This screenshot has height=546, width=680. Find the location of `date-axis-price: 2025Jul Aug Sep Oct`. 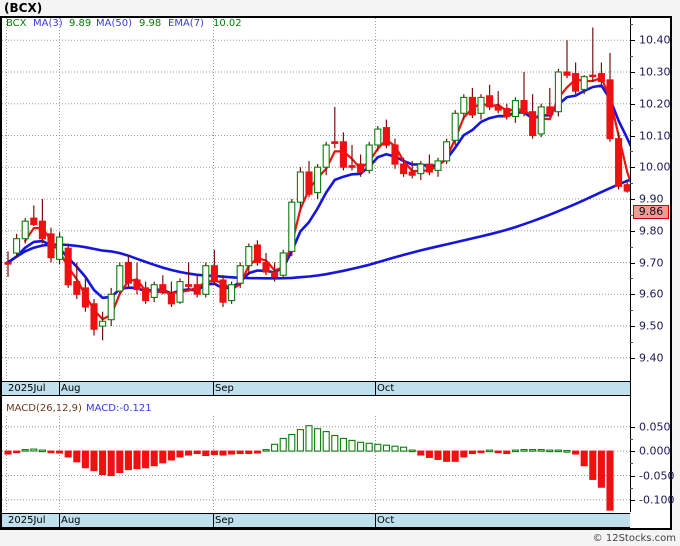

date-axis-price: 2025Jul Aug Sep Oct is located at coordinates (316, 388).